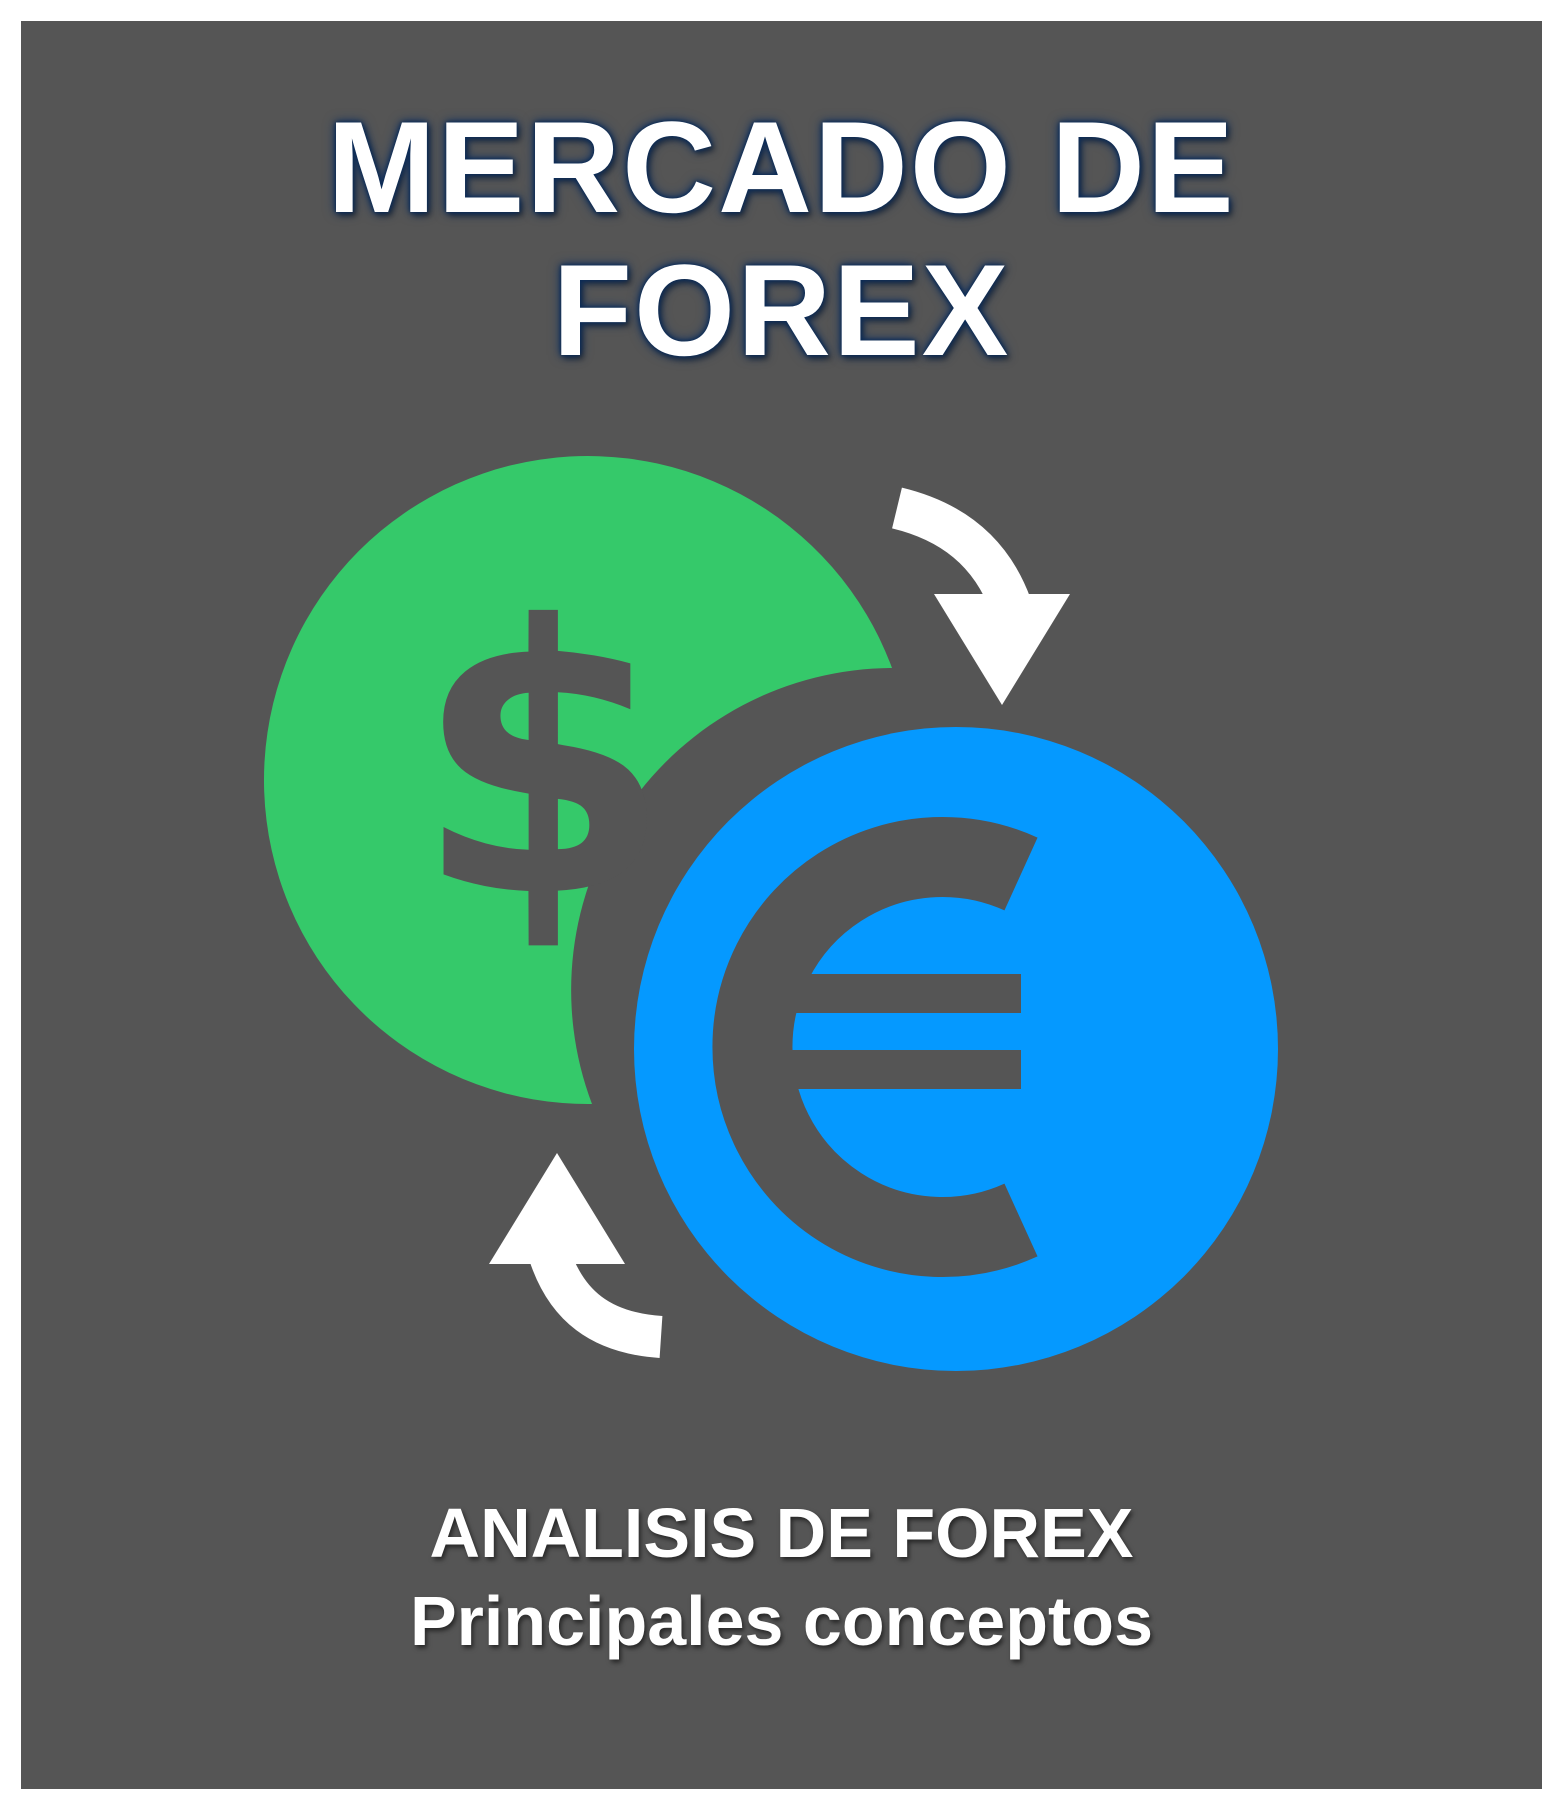 The image size is (1563, 1816). I want to click on dollar-sign-icon: $, so click(542, 764).